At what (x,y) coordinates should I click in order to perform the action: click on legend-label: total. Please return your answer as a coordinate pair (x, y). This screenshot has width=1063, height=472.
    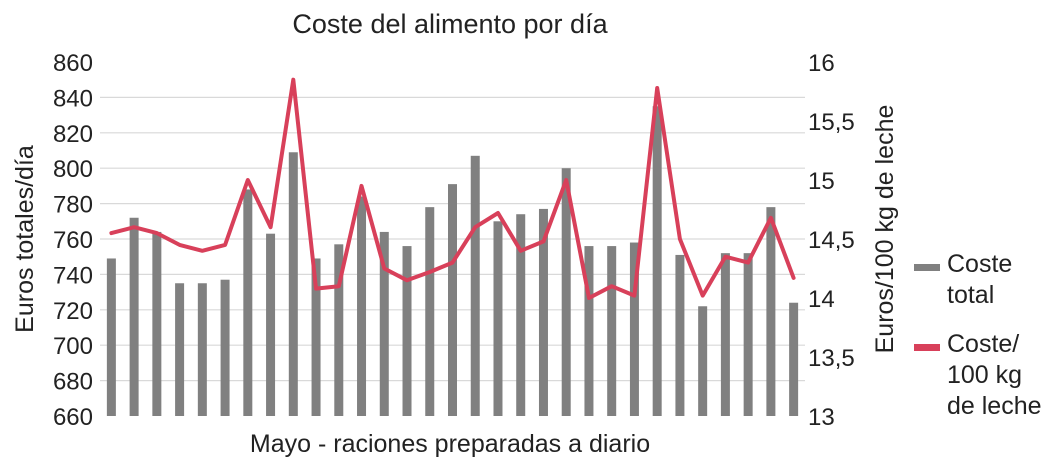
    Looking at the image, I should click on (970, 295).